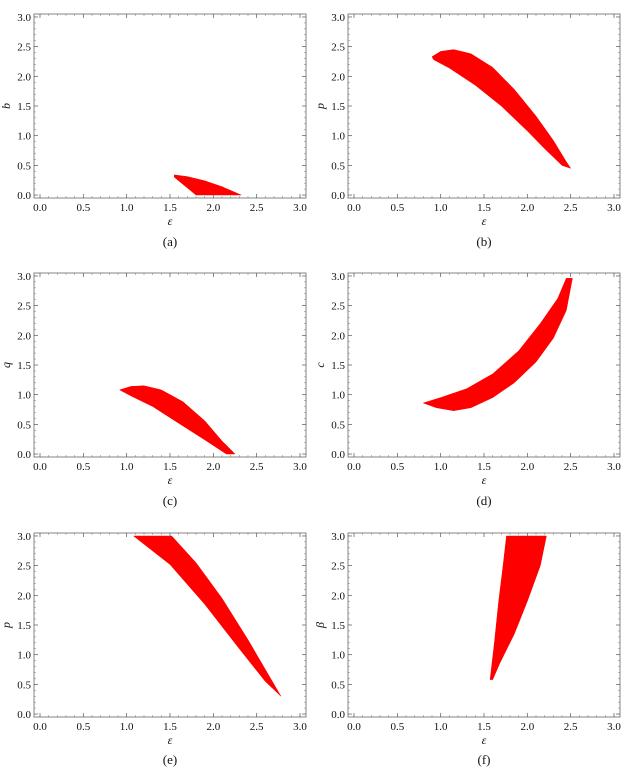 The height and width of the screenshot is (774, 628). What do you see at coordinates (320, 625) in the screenshot?
I see `y-axis-label: β` at bounding box center [320, 625].